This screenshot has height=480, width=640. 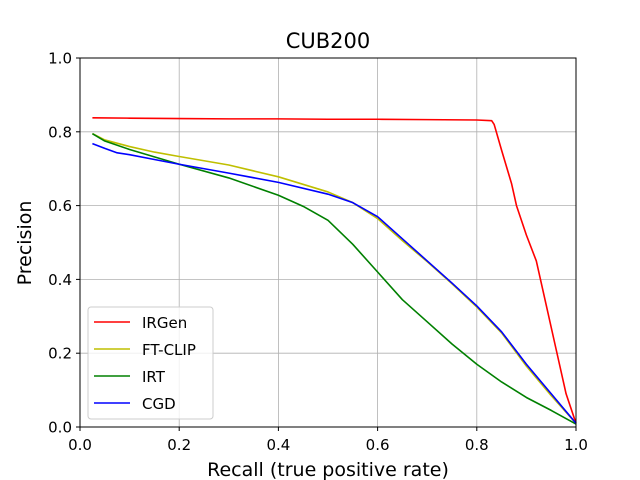 What do you see at coordinates (576, 445) in the screenshot?
I see `x-tick-label: 1.0` at bounding box center [576, 445].